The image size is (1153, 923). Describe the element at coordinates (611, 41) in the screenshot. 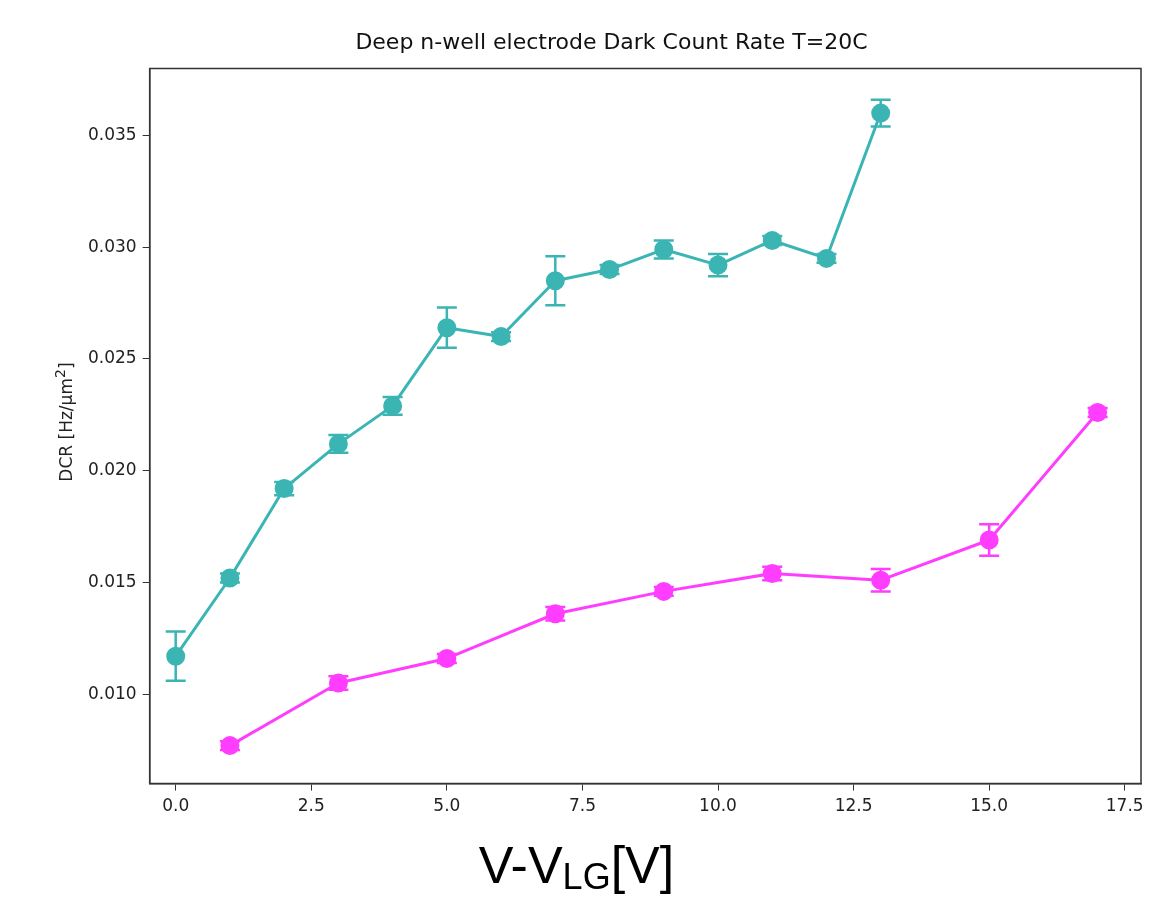

I see `chart-title: Deep n-well electrode Dark Count Rate T=20C` at that location.